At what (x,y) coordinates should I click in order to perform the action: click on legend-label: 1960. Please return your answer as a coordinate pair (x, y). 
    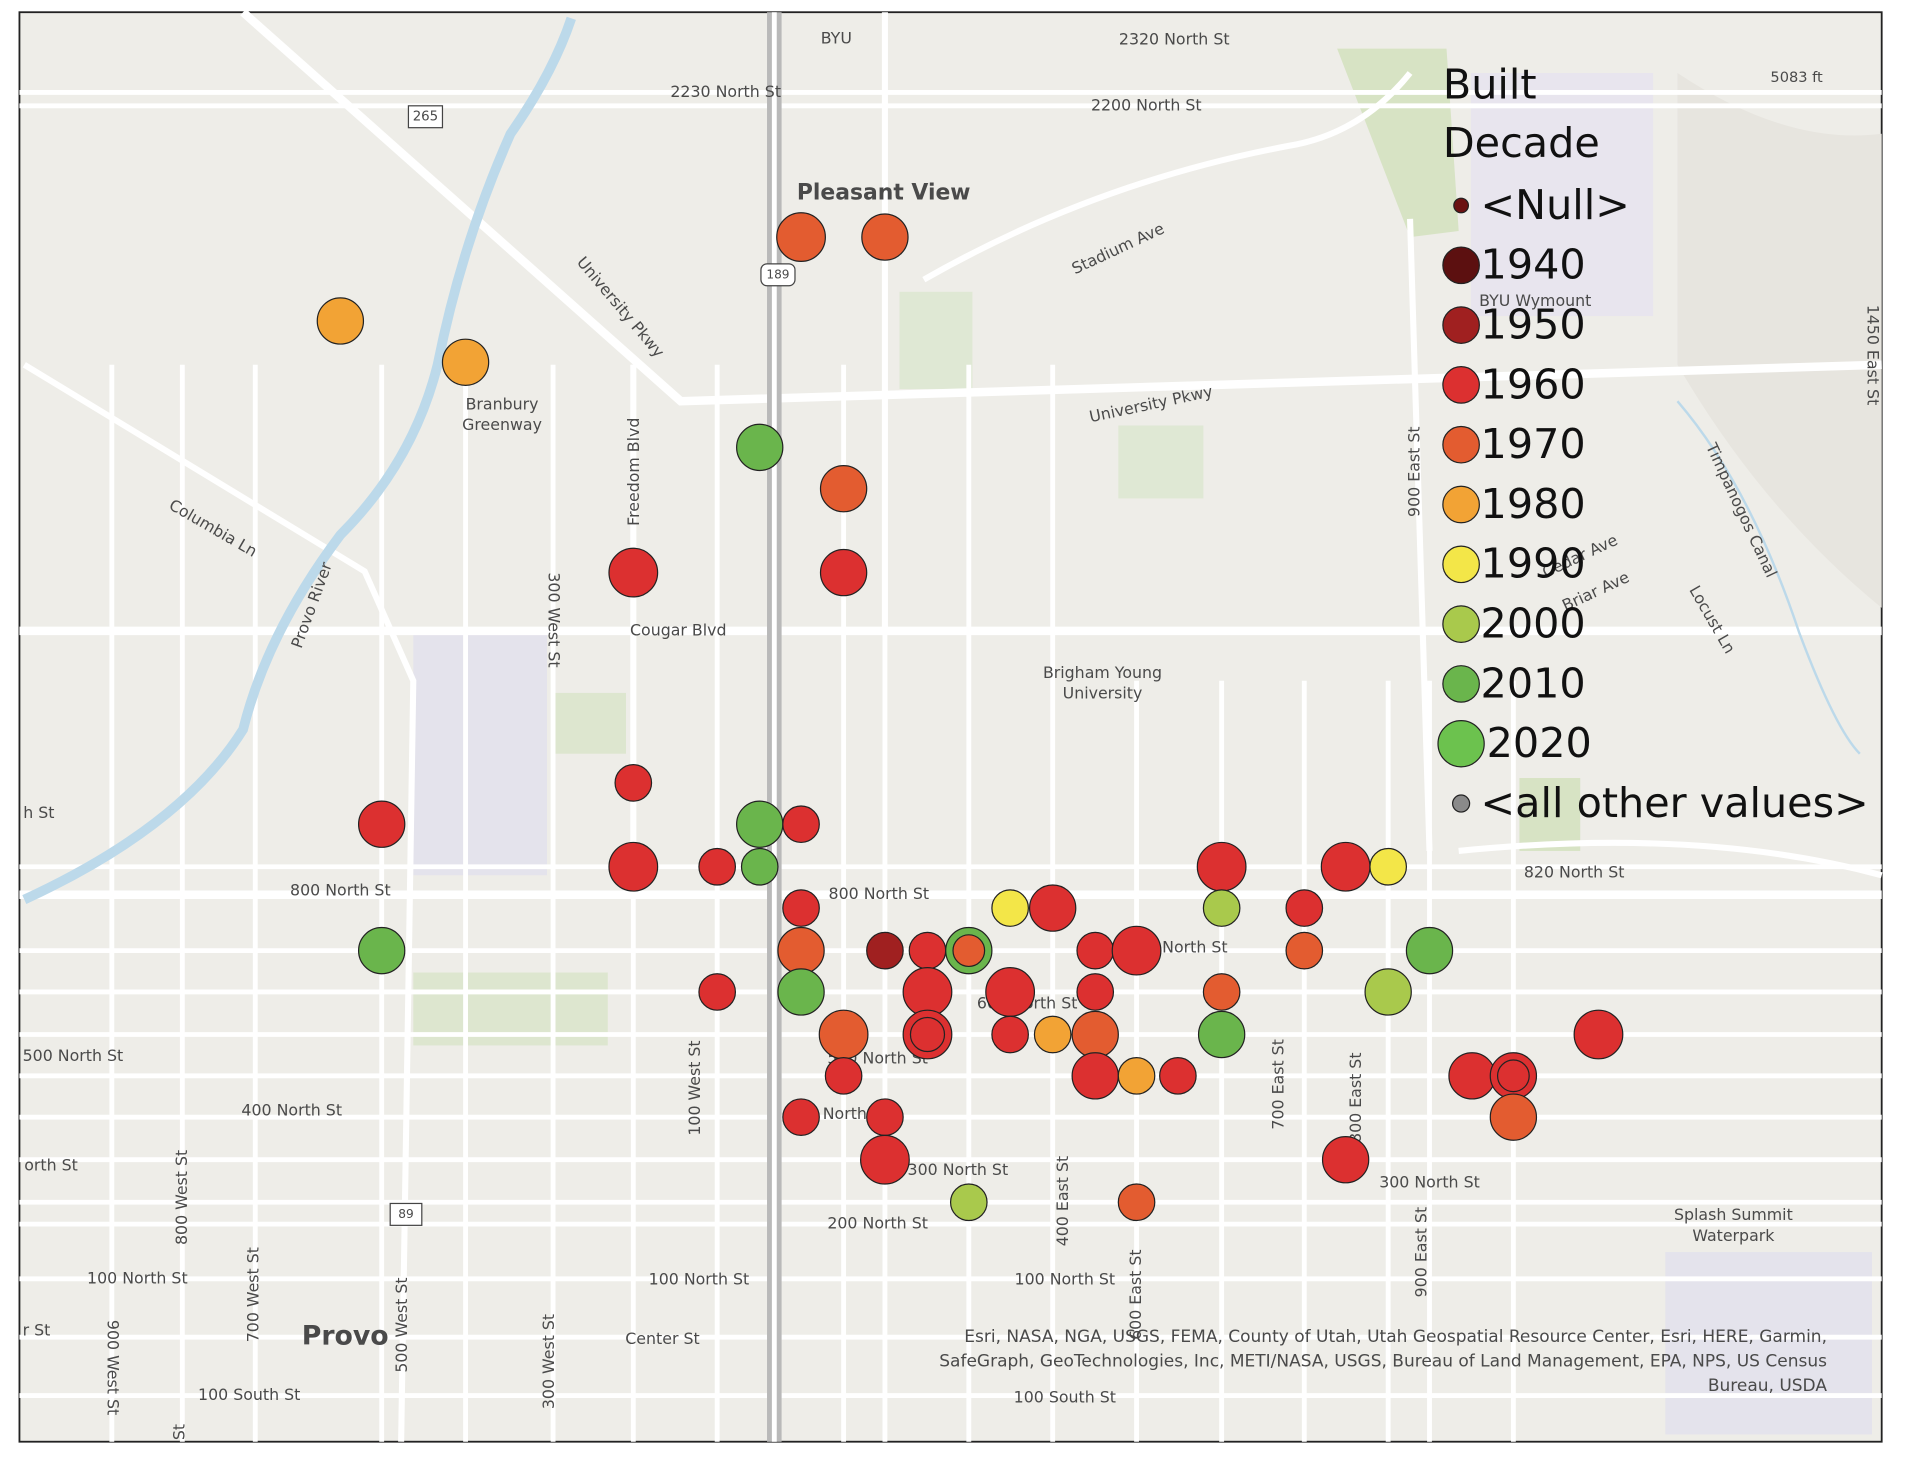
    Looking at the image, I should click on (1533, 384).